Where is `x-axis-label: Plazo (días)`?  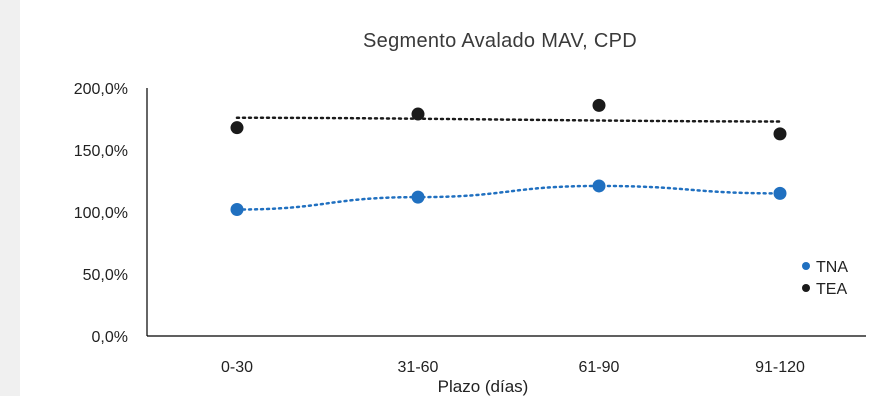 x-axis-label: Plazo (días) is located at coordinates (483, 386).